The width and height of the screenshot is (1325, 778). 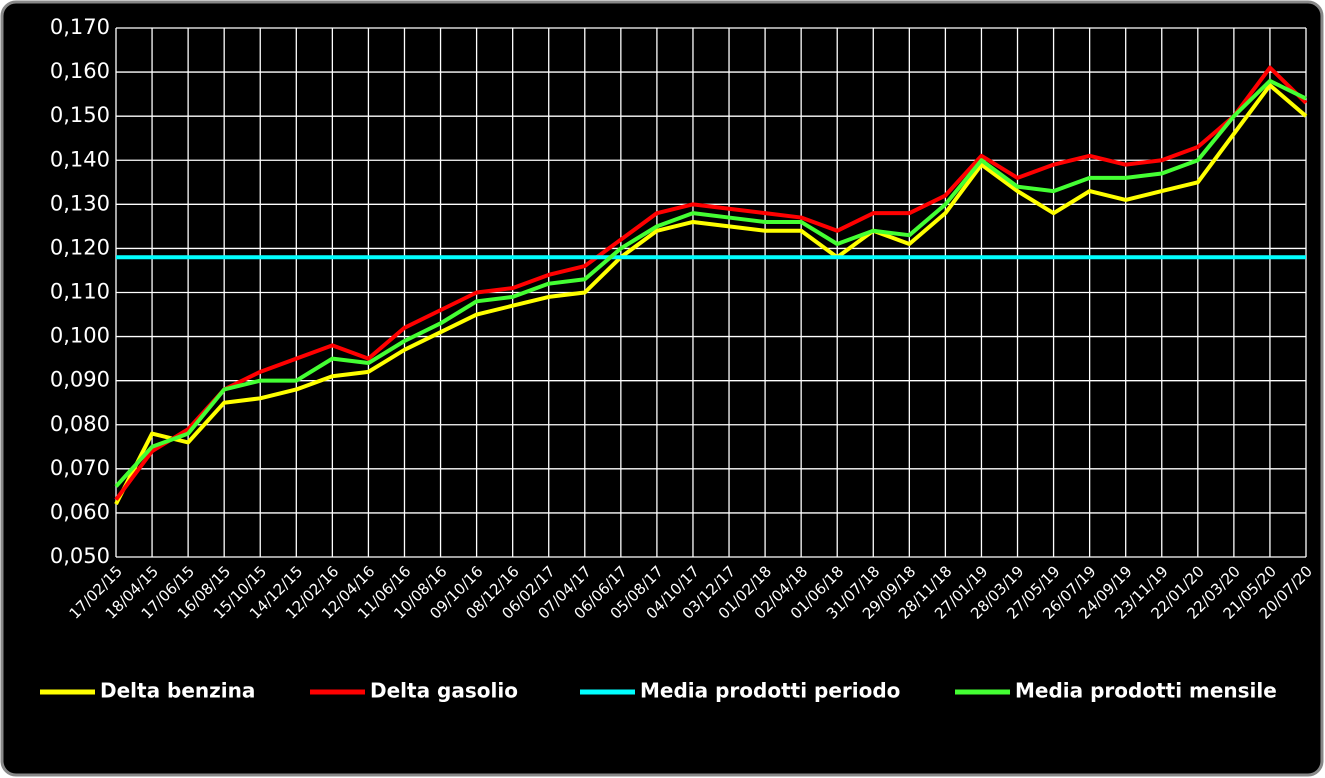 I want to click on y-tick-label: 0,060, so click(x=80, y=512).